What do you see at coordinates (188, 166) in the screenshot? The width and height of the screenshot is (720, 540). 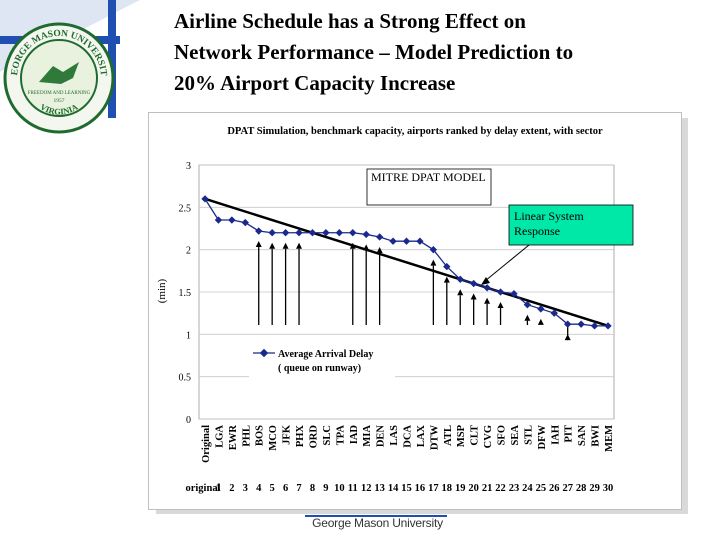 I see `y-tick-label: 3` at bounding box center [188, 166].